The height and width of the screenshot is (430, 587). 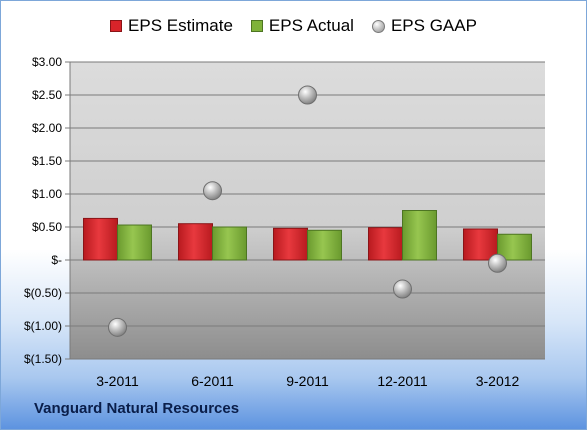 What do you see at coordinates (47, 194) in the screenshot?
I see `y-tick-label: $1.00` at bounding box center [47, 194].